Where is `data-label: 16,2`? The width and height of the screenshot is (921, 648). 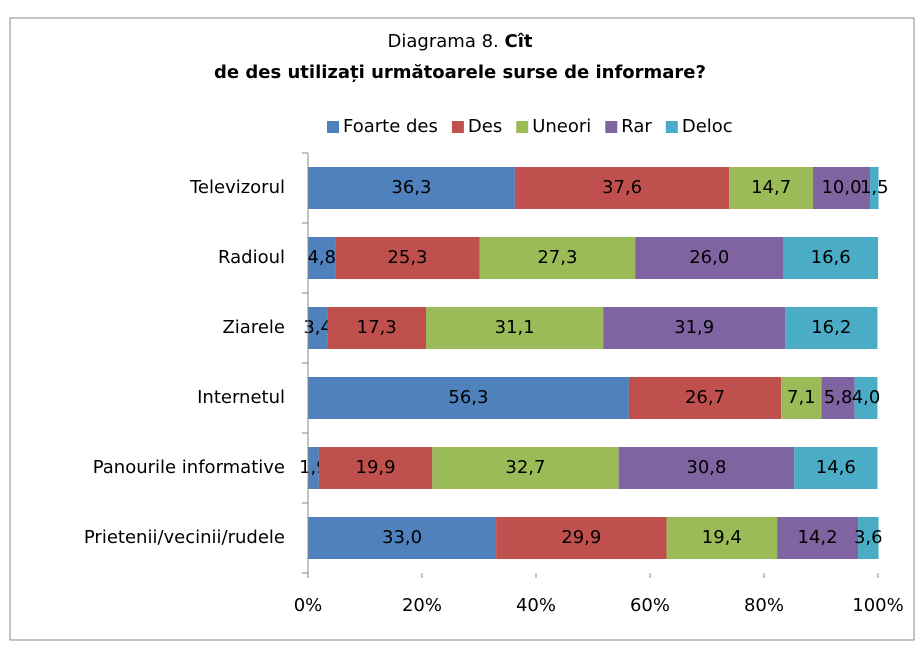 data-label: 16,2 is located at coordinates (831, 327).